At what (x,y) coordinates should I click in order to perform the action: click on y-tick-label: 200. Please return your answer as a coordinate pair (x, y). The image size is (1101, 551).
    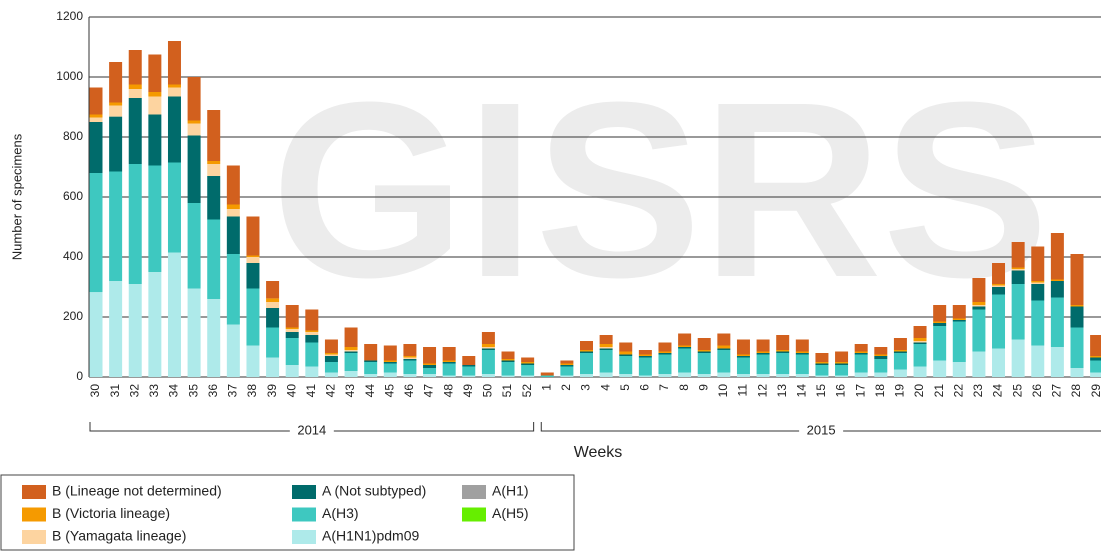
    Looking at the image, I should click on (73, 316).